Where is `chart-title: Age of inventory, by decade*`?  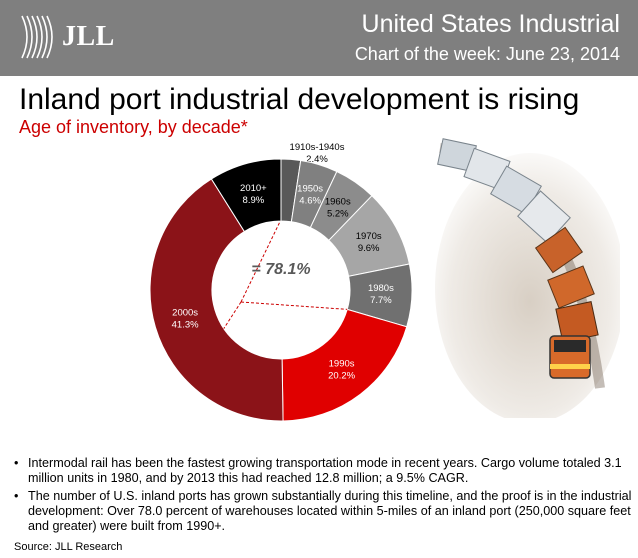 chart-title: Age of inventory, by decade* is located at coordinates (133, 127).